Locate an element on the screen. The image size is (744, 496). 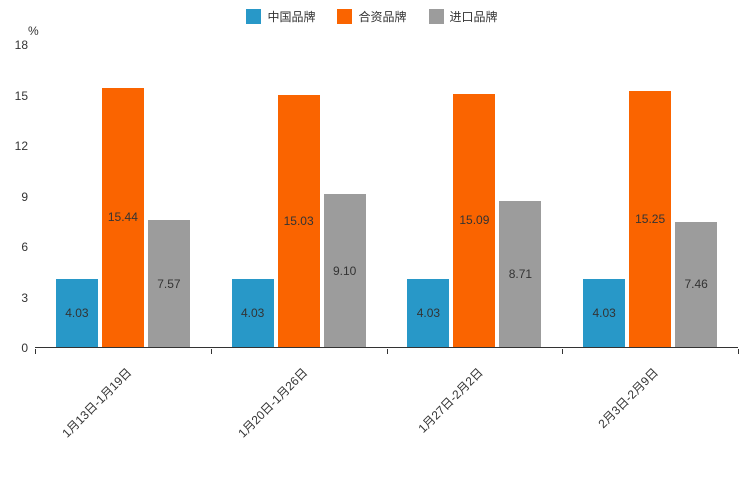
x-axis-label: 1月27日-2月2日 is located at coordinates (450, 400).